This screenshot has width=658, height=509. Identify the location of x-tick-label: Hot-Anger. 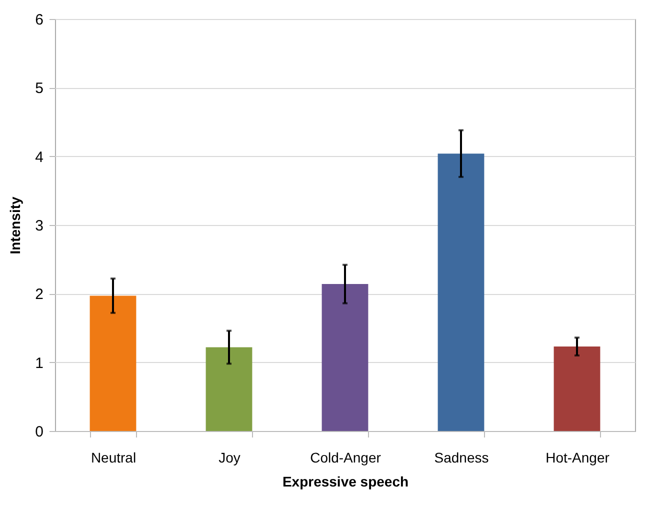
(578, 458).